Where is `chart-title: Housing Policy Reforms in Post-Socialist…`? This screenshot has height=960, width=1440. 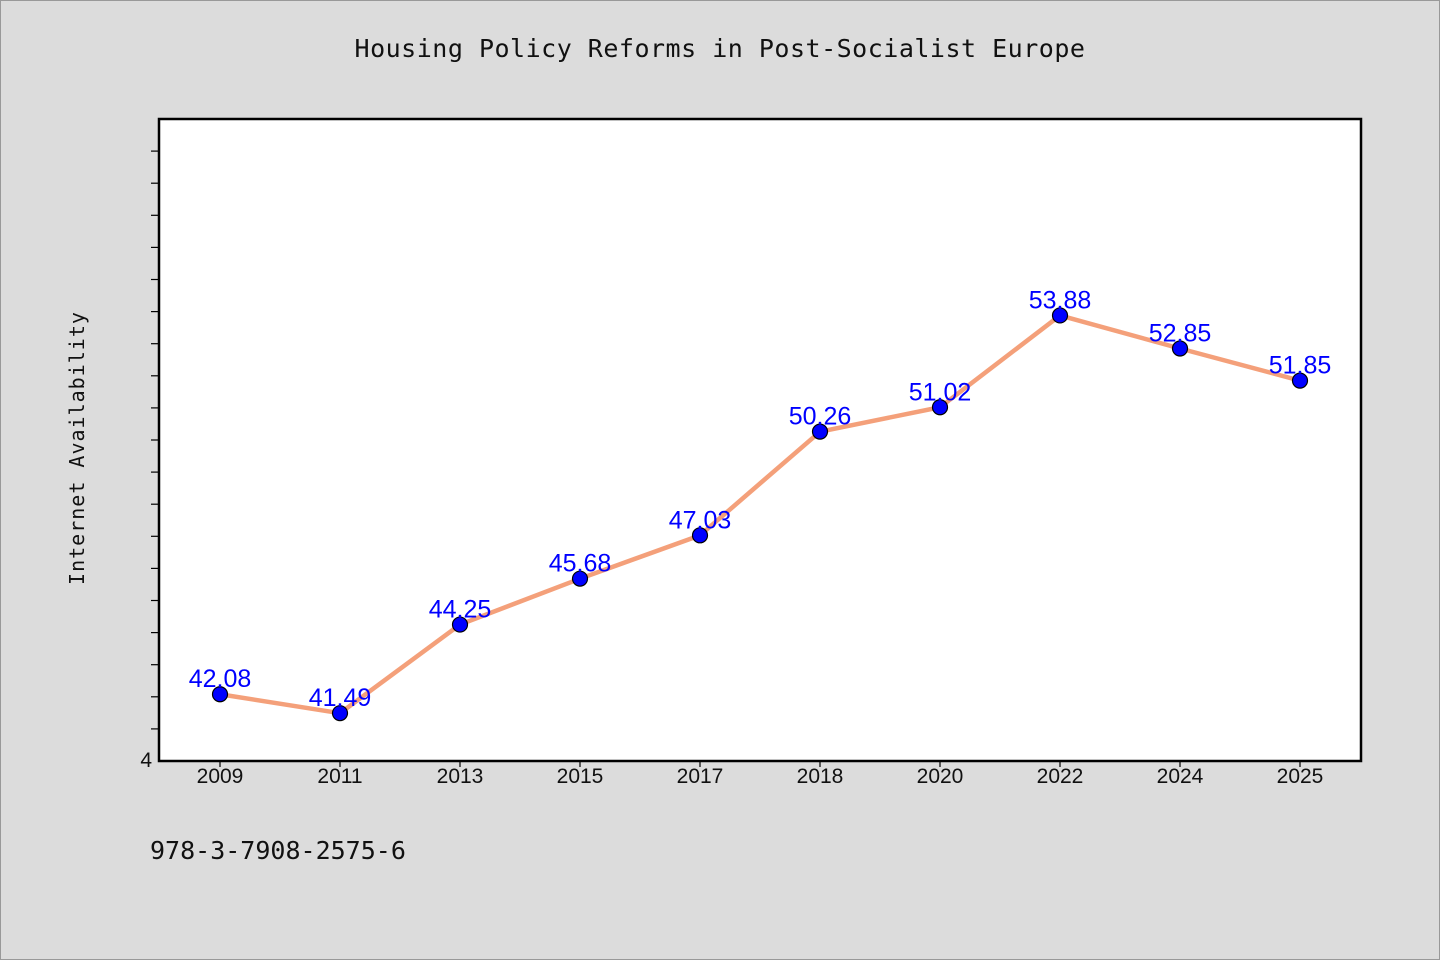 chart-title: Housing Policy Reforms in Post-Socialist… is located at coordinates (720, 48).